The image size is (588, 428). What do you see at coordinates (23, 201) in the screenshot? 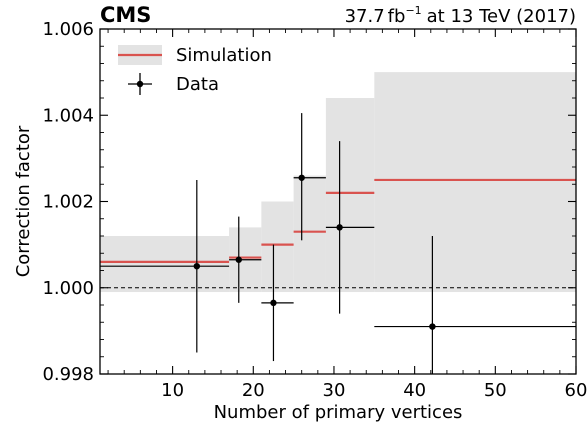
I see `y-axis-label: Correction factor` at bounding box center [23, 201].